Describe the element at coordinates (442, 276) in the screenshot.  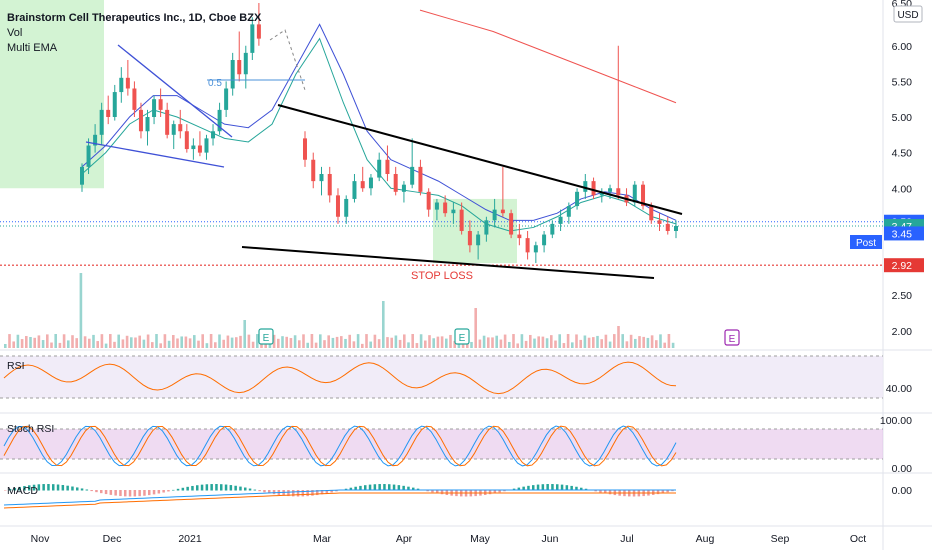
I see `stop-loss-label: STOP LOSS` at that location.